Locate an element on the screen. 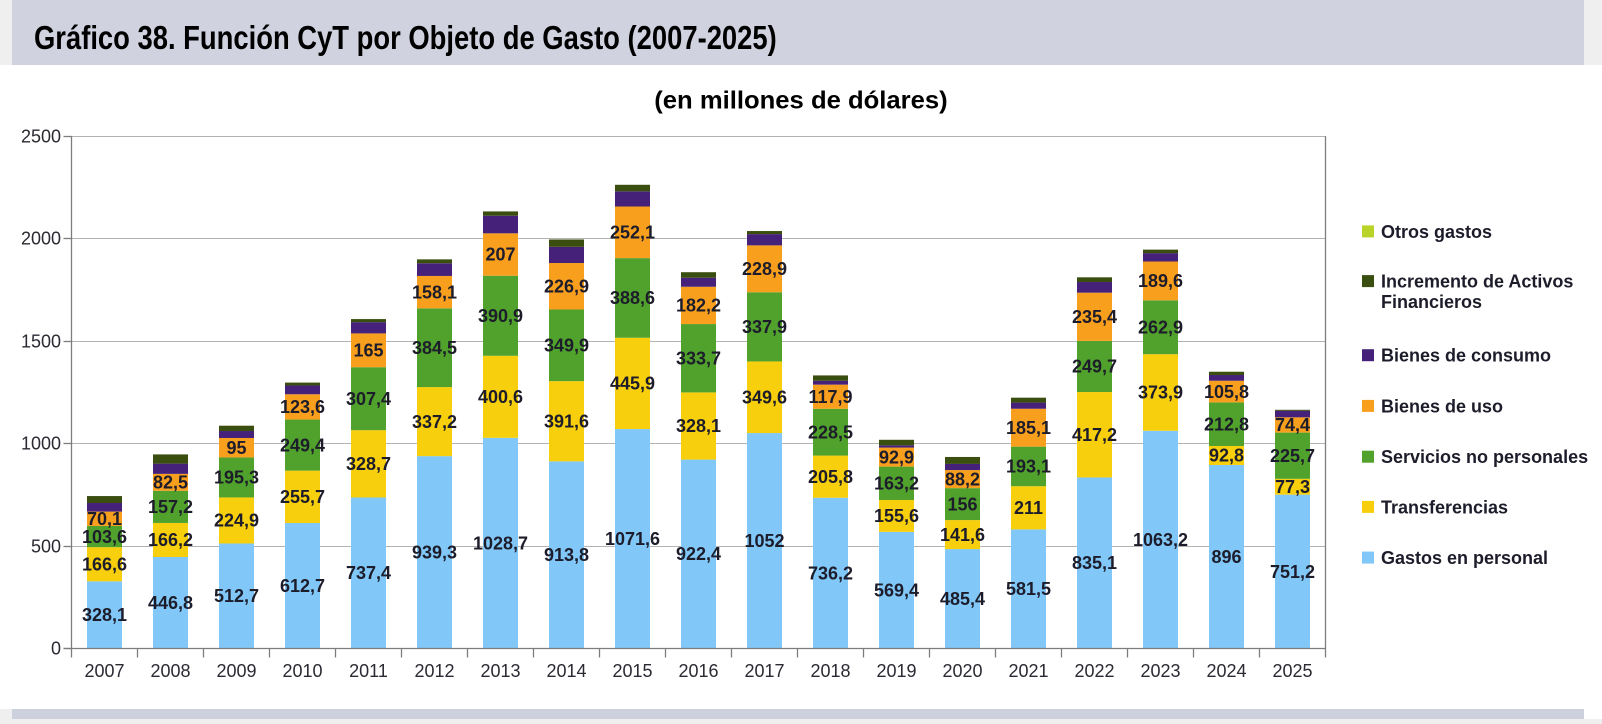  svg-text: 1071,6 is located at coordinates (632, 539).